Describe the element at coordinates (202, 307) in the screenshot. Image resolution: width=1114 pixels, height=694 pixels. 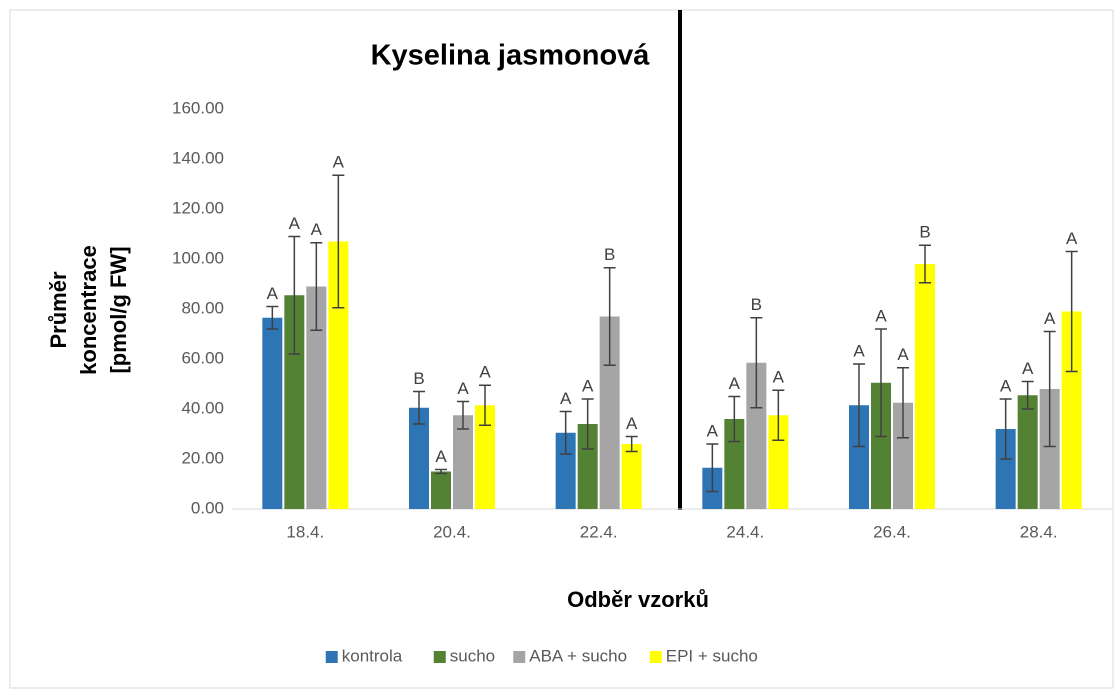
I see `y-tick-label: 80.00` at that location.